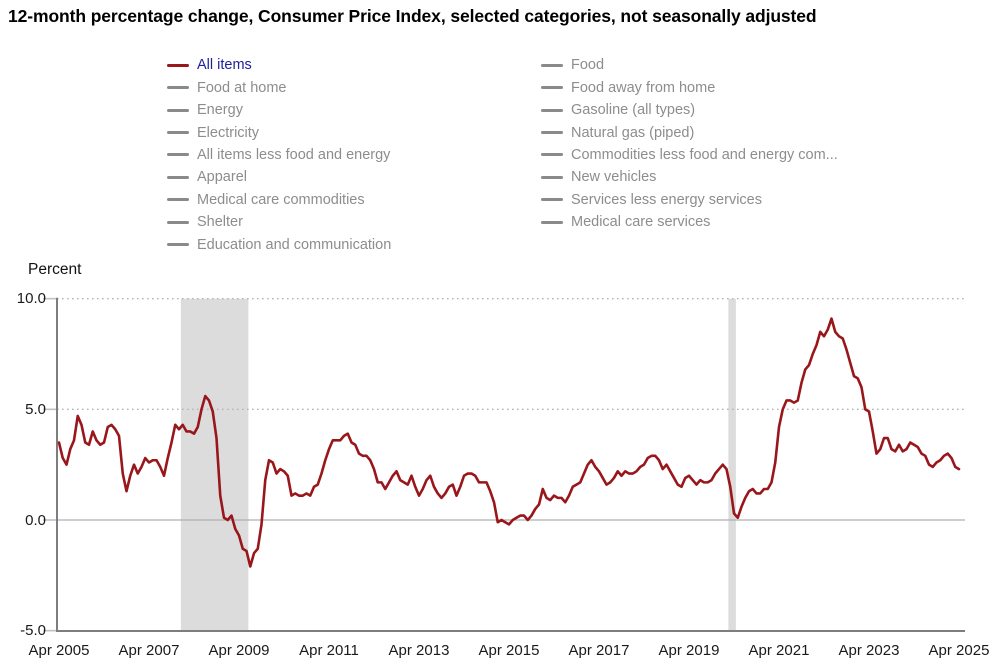 The width and height of the screenshot is (999, 665). I want to click on legend-item-medical-care-commodities: Medical care commodities, so click(279, 200).